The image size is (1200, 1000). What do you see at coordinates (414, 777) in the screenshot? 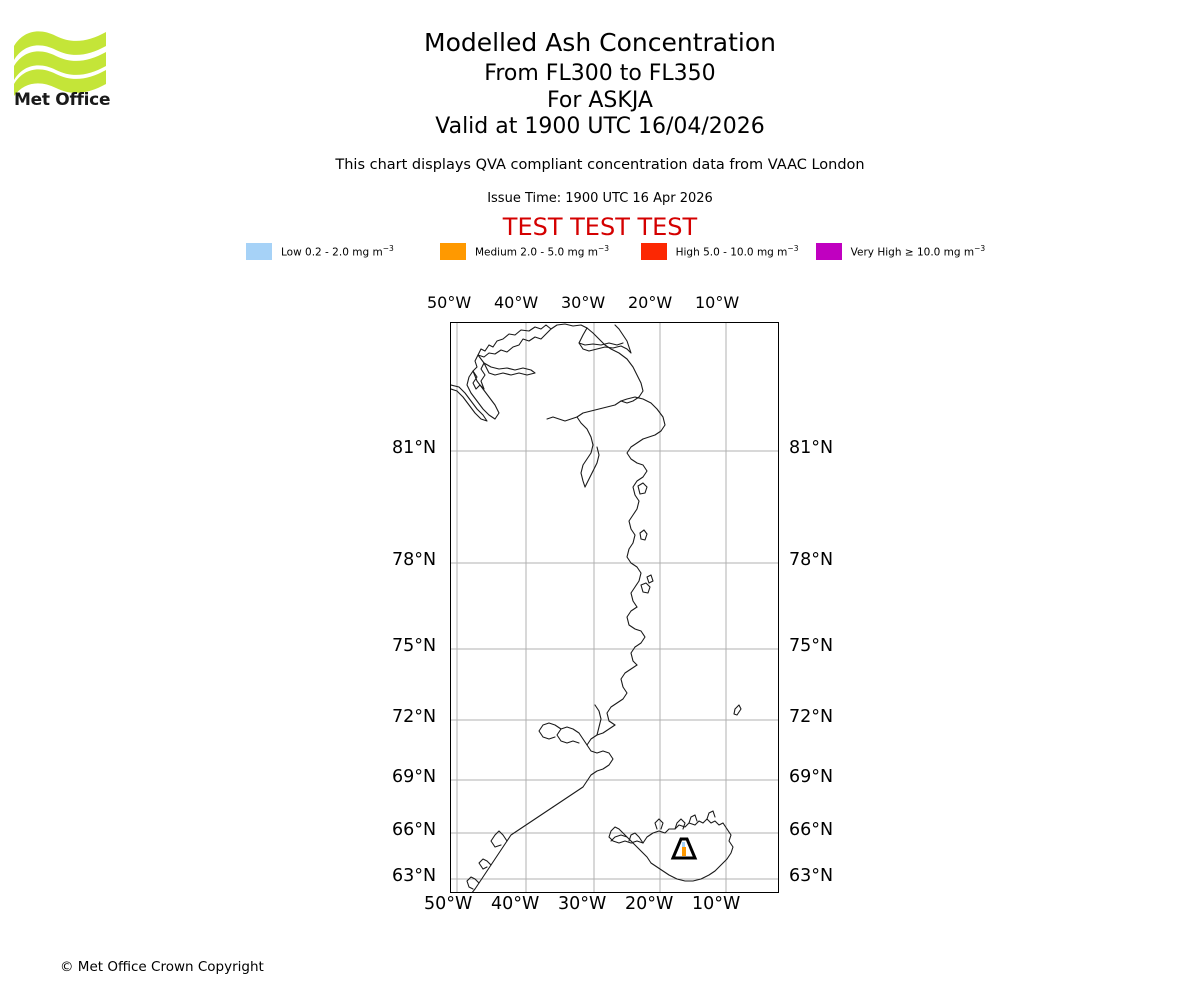
I see `lat-label-left-4: 69°N` at bounding box center [414, 777].